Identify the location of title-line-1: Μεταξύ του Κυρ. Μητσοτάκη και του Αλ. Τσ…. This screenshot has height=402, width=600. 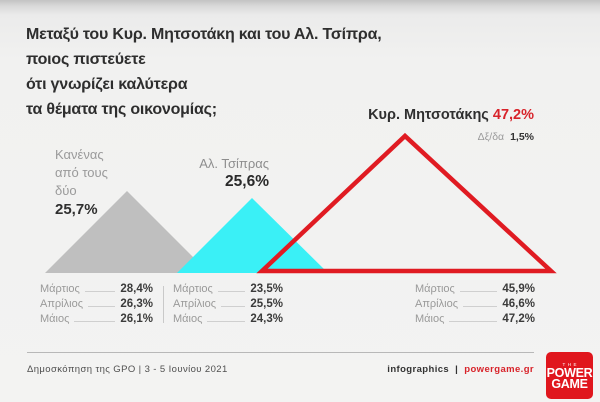
(204, 34).